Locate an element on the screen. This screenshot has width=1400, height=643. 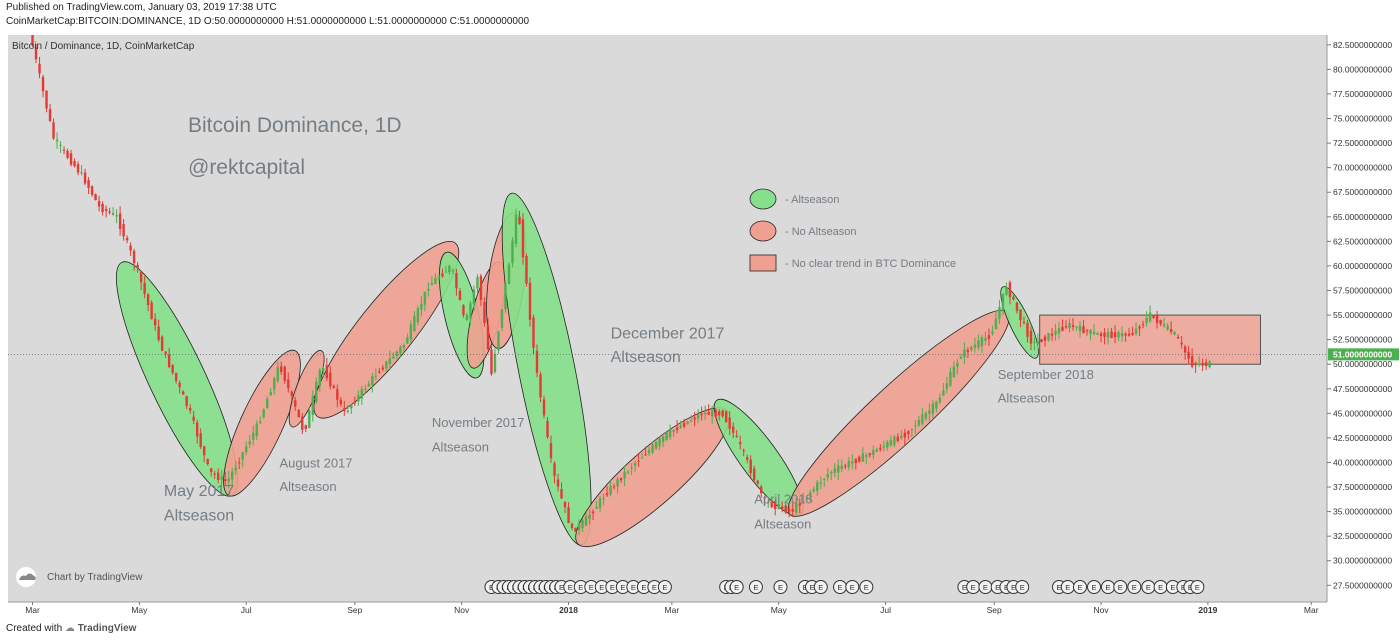
y-tick-label: 55.0000000000 is located at coordinates (1362, 315).